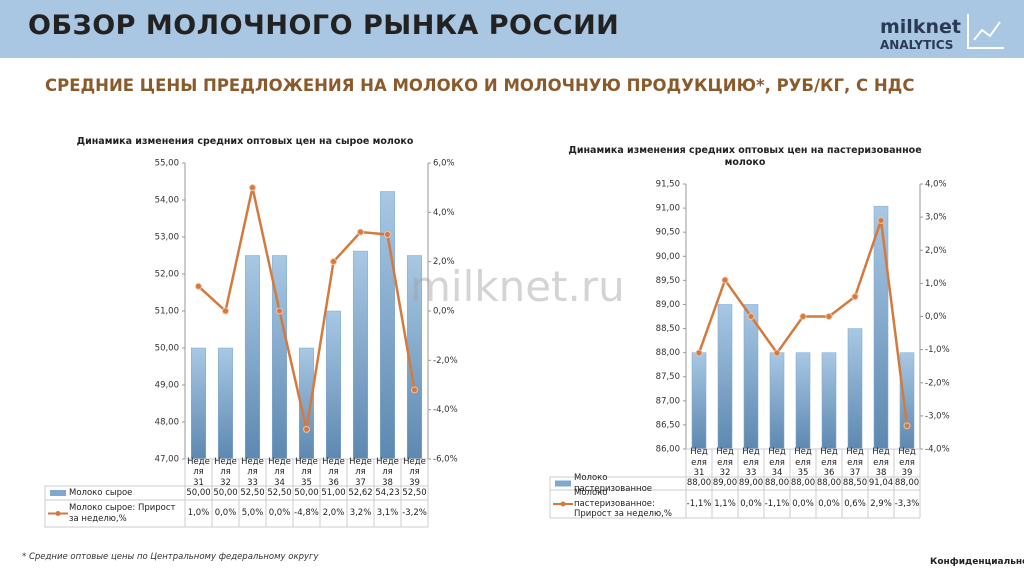 This screenshot has height=576, width=1024. I want to click on value-label: 89,00, so click(751, 483).